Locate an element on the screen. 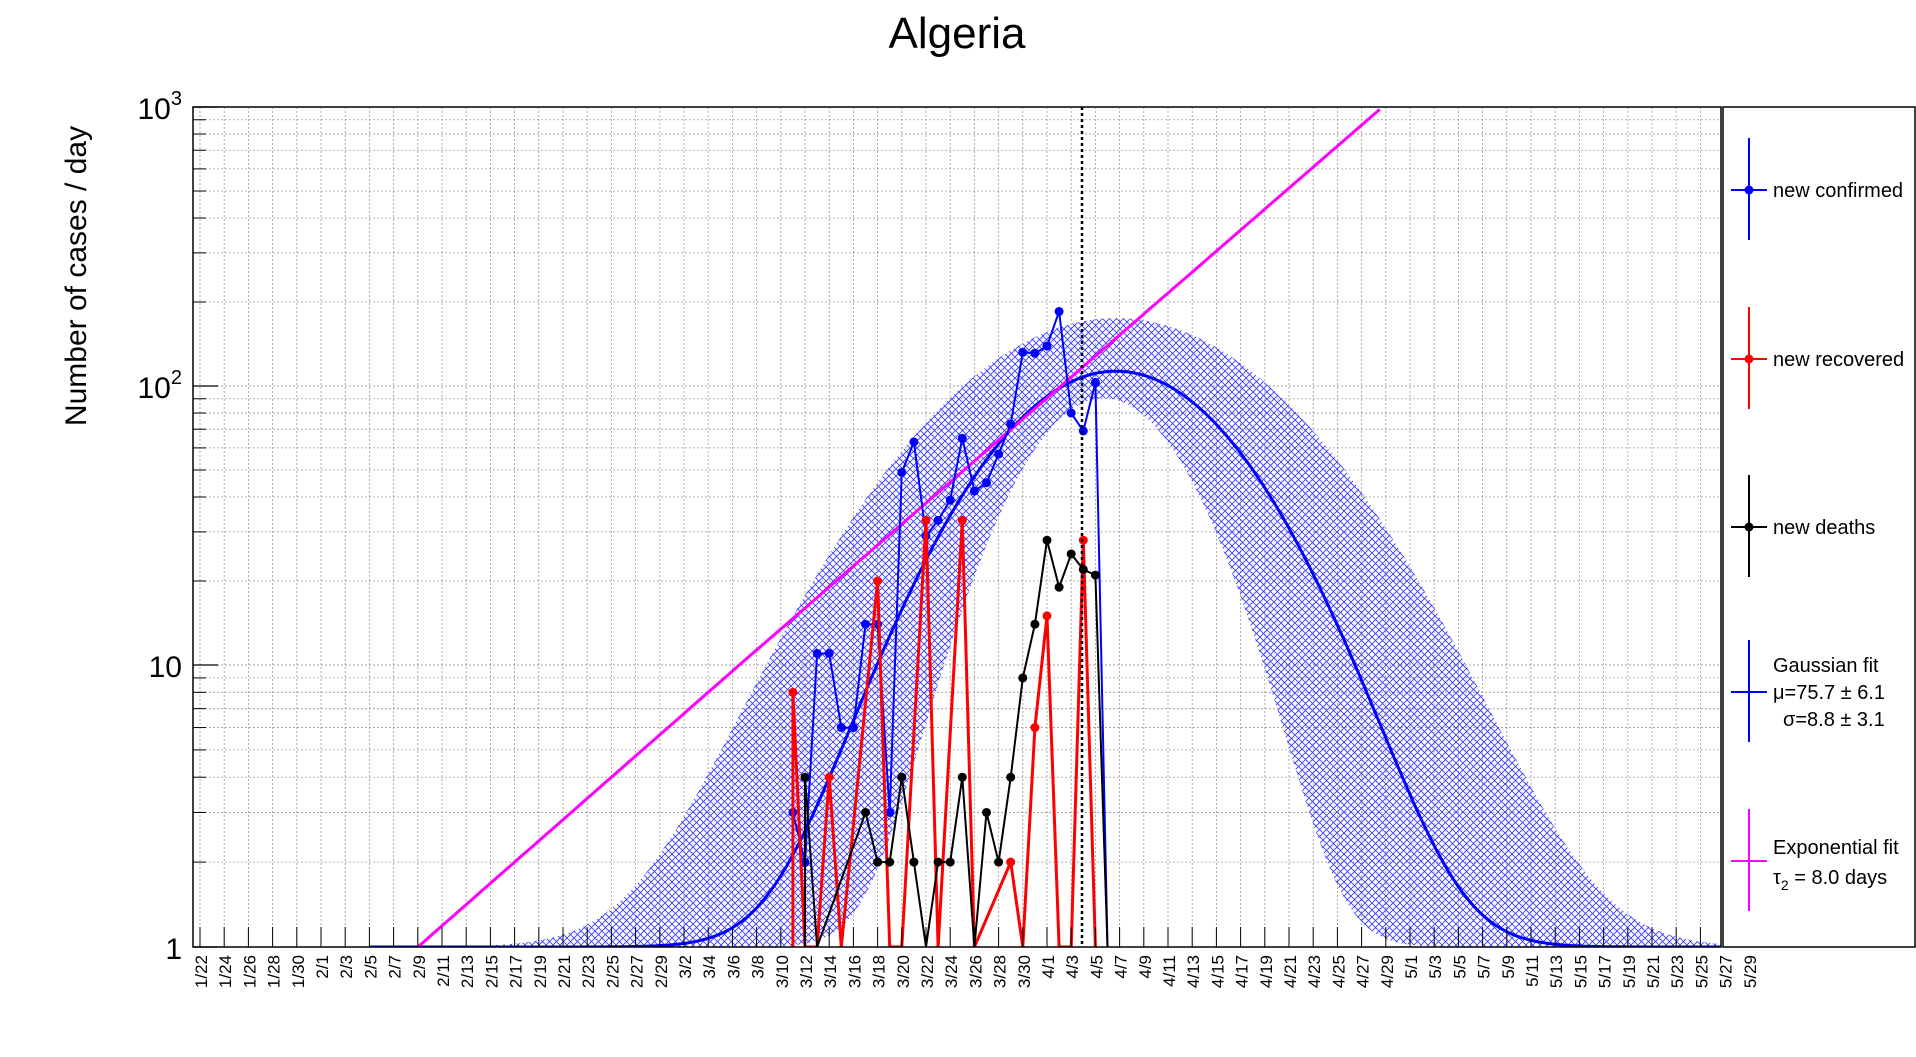  legend-tau-symbol: τ is located at coordinates (1777, 878).